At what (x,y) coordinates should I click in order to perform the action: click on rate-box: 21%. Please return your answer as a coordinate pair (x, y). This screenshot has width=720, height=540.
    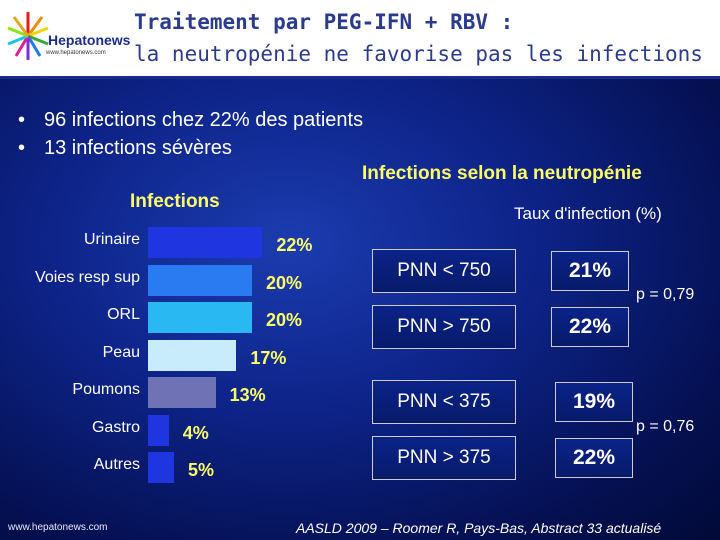
    Looking at the image, I should click on (590, 271).